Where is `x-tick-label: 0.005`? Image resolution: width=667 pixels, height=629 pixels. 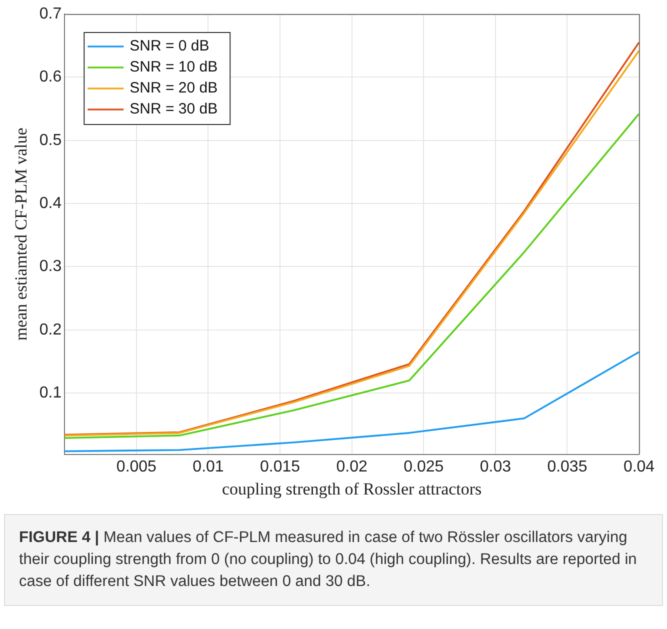
x-tick-label: 0.005 is located at coordinates (136, 467).